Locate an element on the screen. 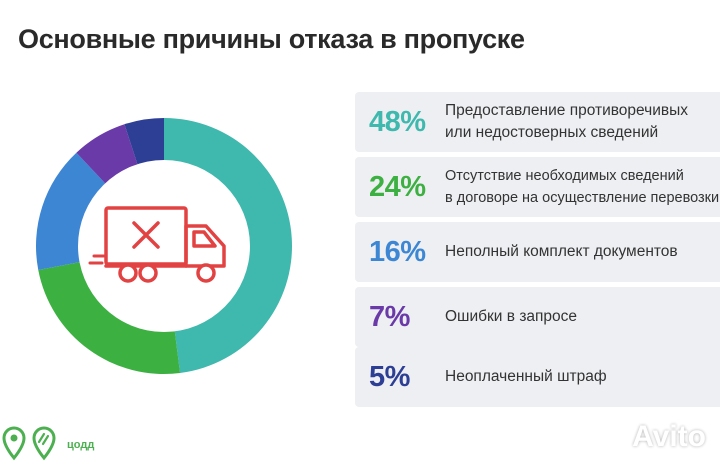 The width and height of the screenshot is (720, 469). page-title: Основные причины отказа в пропуске is located at coordinates (271, 39).